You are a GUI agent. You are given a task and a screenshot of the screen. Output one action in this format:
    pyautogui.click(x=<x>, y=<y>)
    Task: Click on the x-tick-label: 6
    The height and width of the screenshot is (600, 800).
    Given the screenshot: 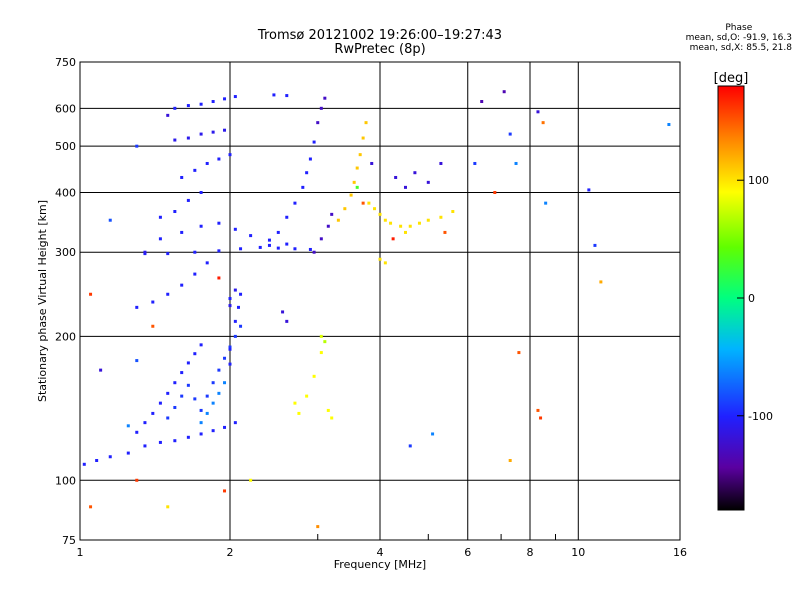 What is the action you would take?
    pyautogui.click(x=467, y=552)
    